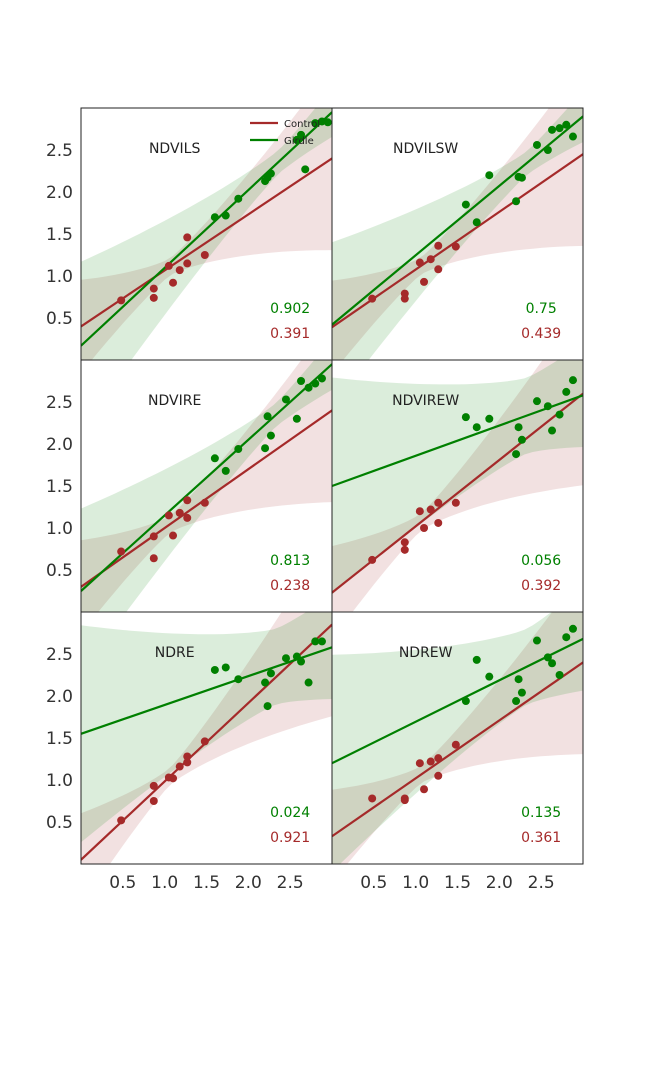 The height and width of the screenshot is (1080, 648). Describe the element at coordinates (425, 149) in the screenshot. I see `panel-title: NDVILSW` at that location.